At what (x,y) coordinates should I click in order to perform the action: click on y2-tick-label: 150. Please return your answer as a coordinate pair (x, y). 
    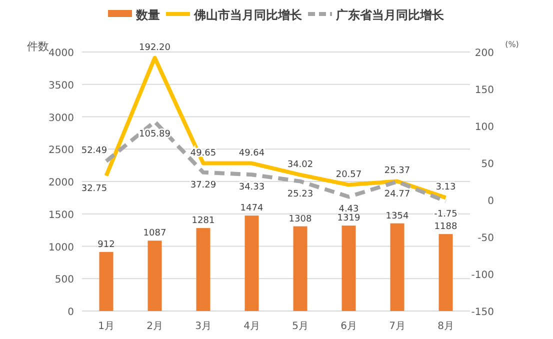
    Looking at the image, I should click on (484, 90).